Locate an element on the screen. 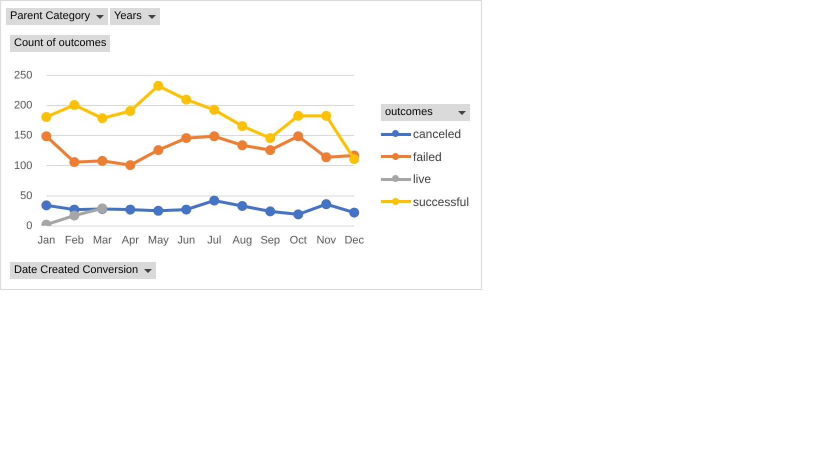 This screenshot has height=460, width=819. legend-label: failed is located at coordinates (427, 157).